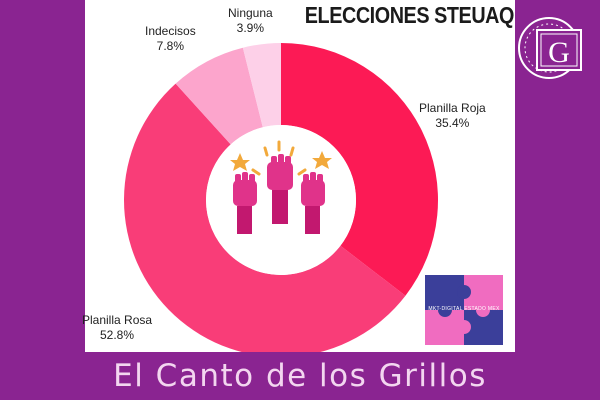  I want to click on slice-label-indecisos: Indecisos 7.8%, so click(170, 39).